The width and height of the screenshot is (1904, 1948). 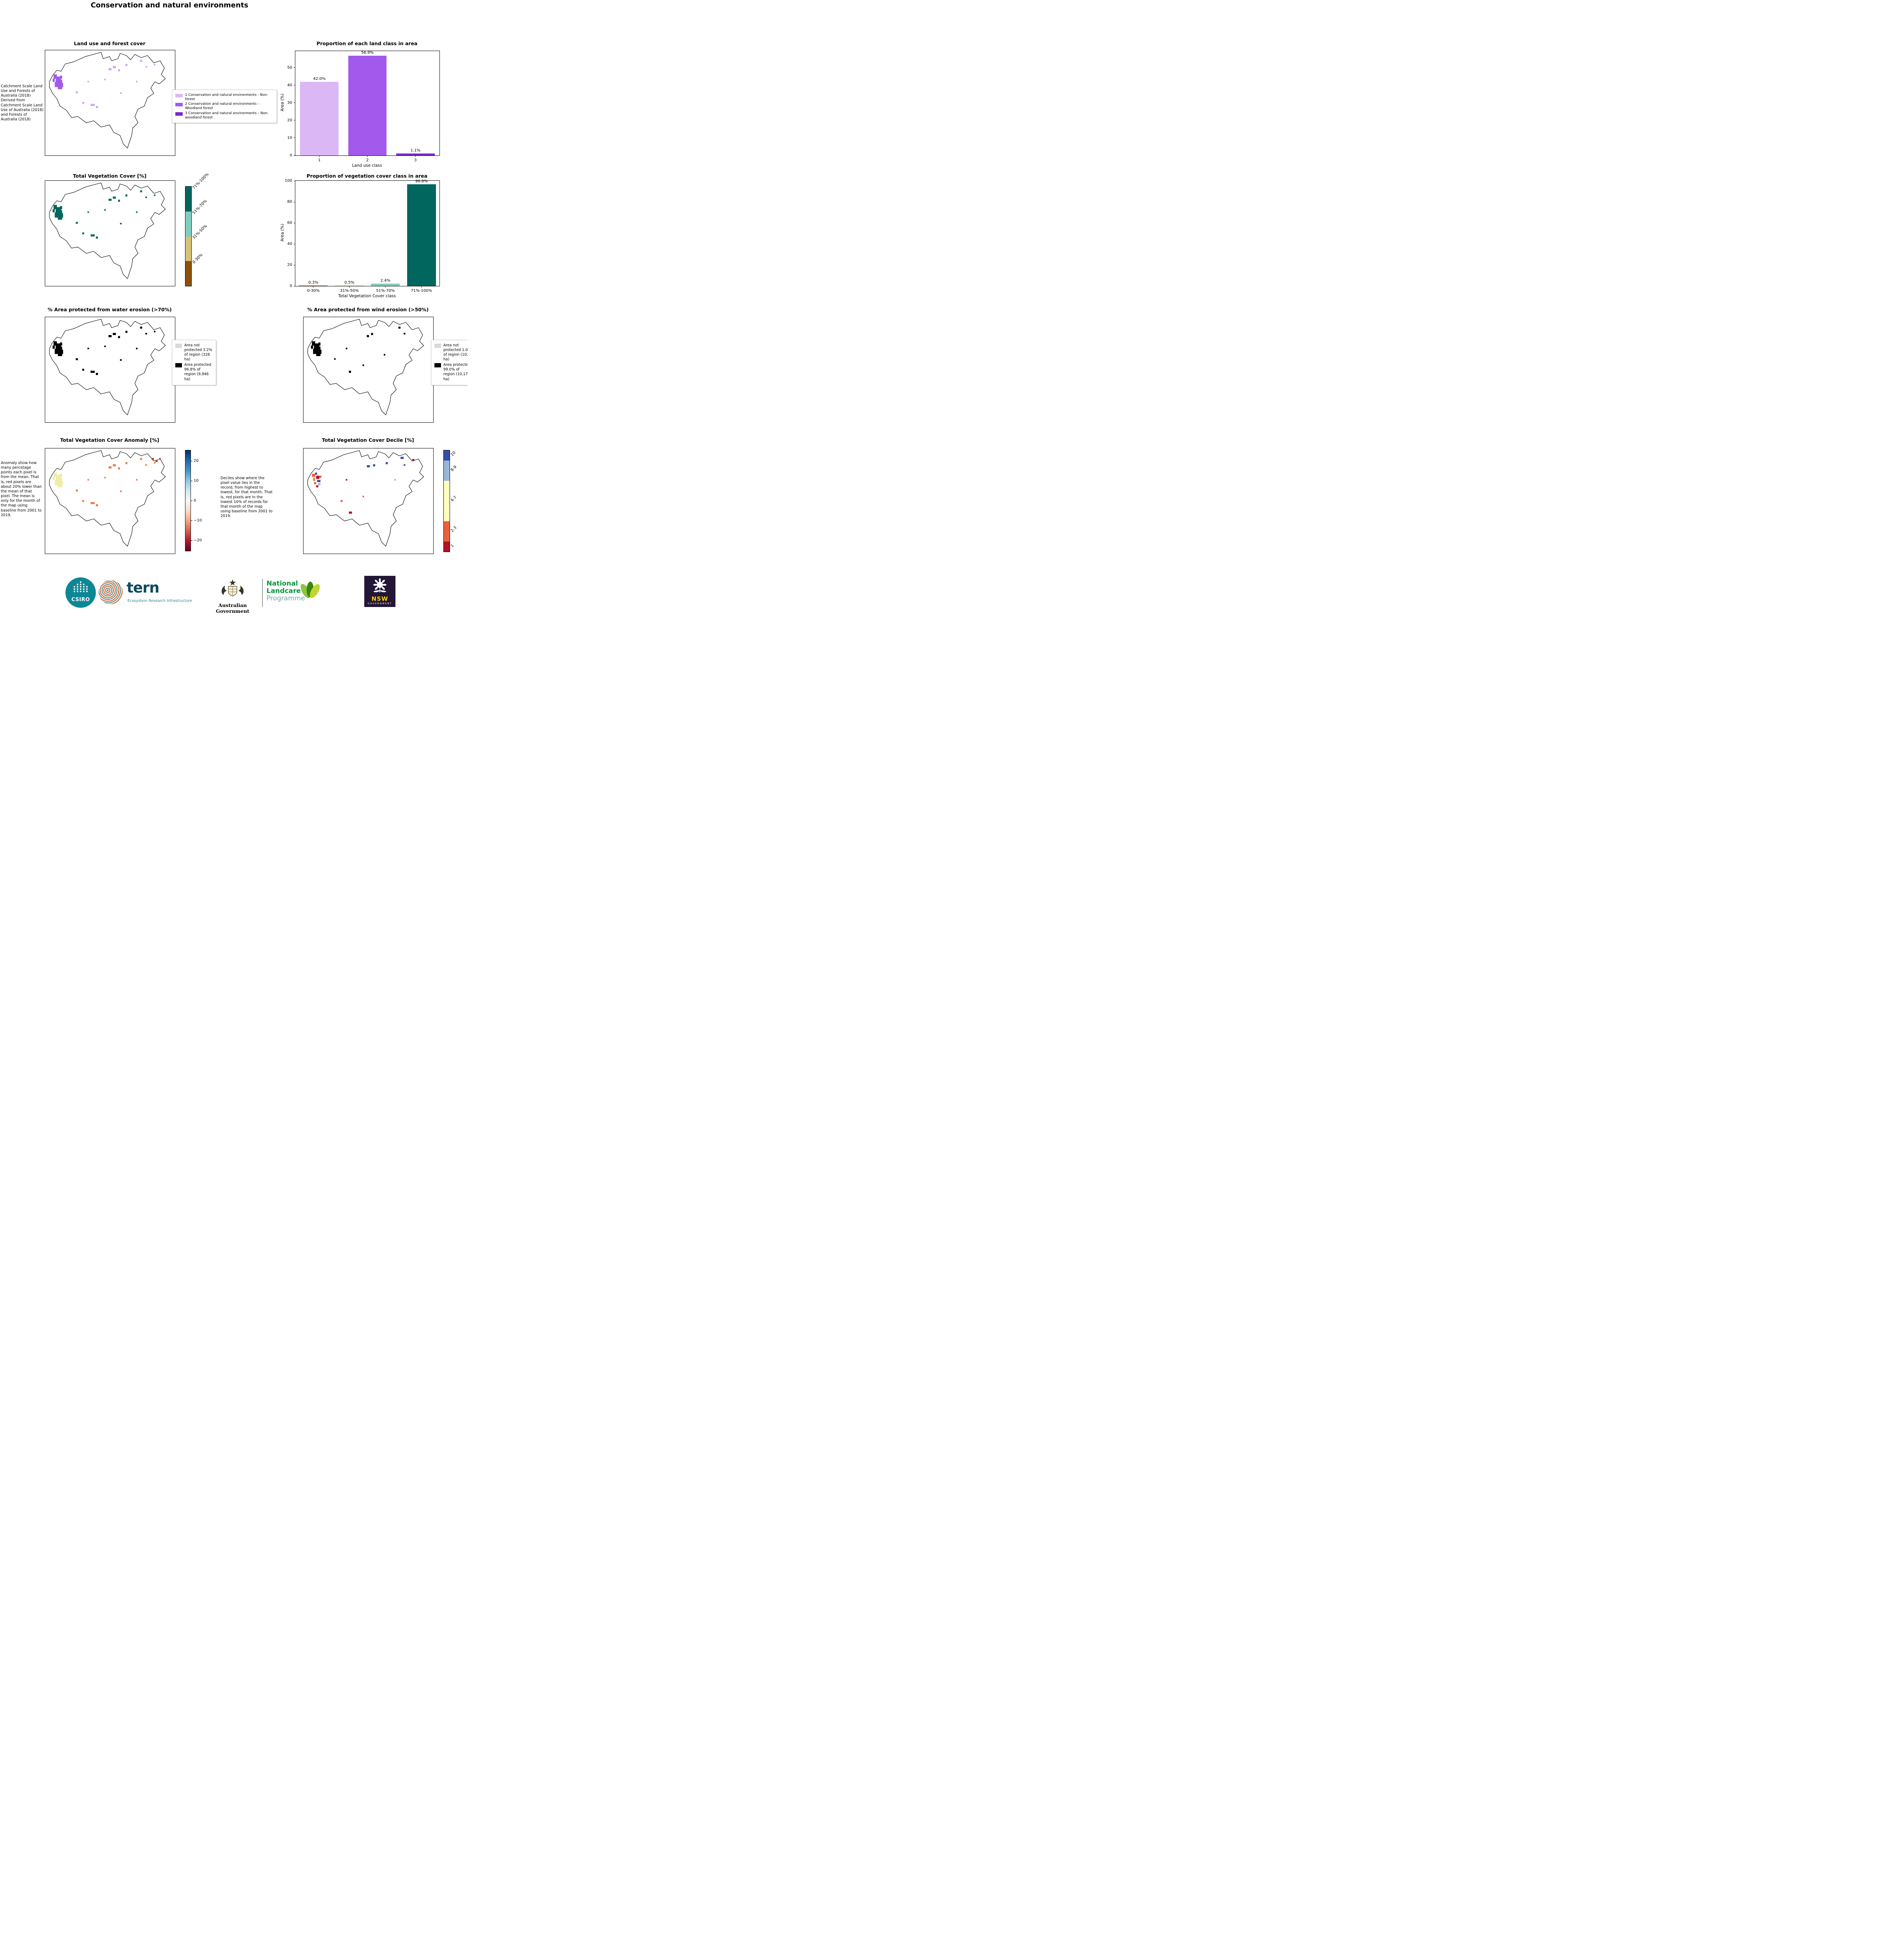 What do you see at coordinates (107, 231) in the screenshot?
I see `veg-cover-map-svg` at bounding box center [107, 231].